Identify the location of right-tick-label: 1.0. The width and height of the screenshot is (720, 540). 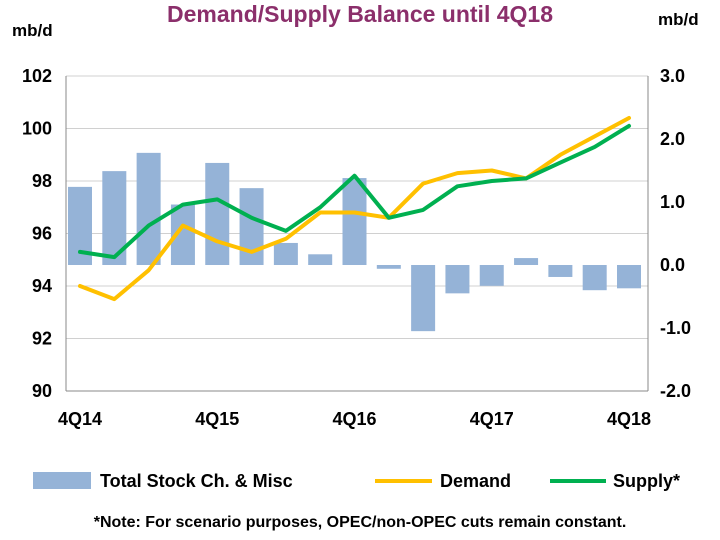
(672, 202).